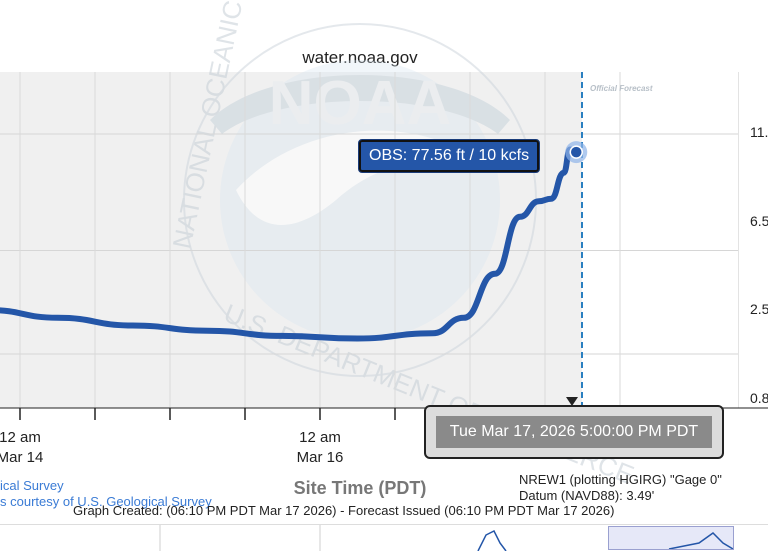 The width and height of the screenshot is (768, 554). What do you see at coordinates (759, 132) in the screenshot?
I see `y-tick-label: 11.` at bounding box center [759, 132].